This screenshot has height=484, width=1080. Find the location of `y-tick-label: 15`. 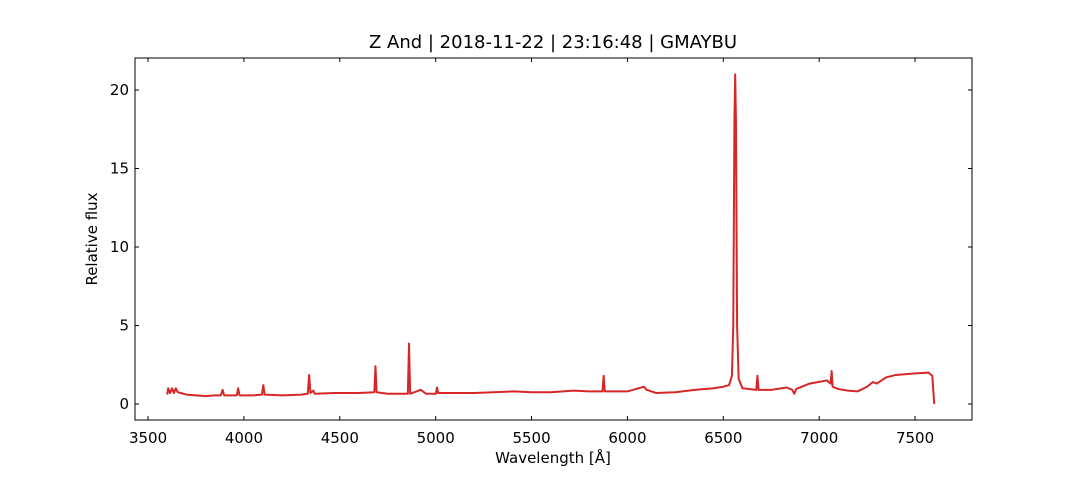

y-tick-label: 15 is located at coordinates (119, 169).